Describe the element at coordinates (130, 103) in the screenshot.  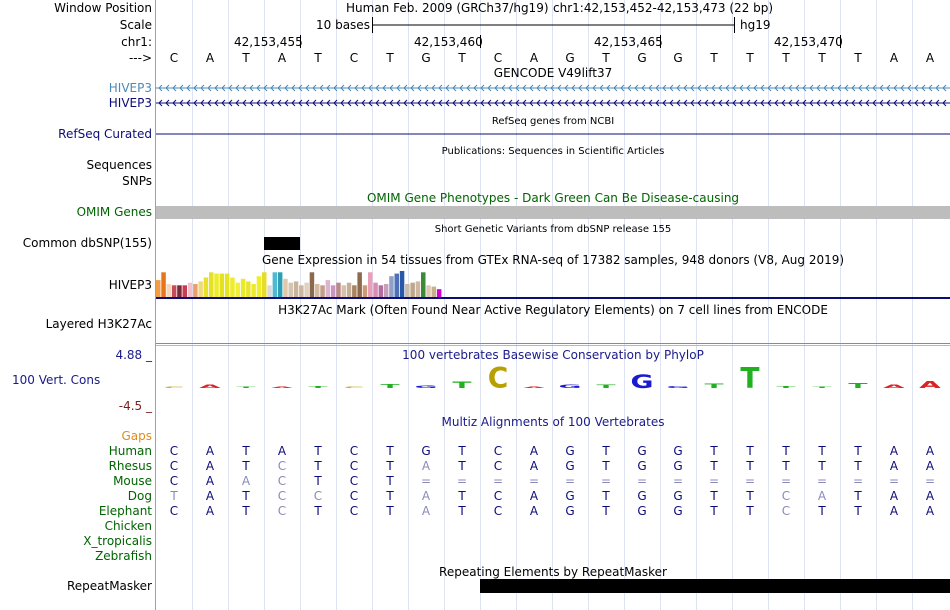
I see `track-label-hivep3-gencode-2: HIVEP3` at that location.